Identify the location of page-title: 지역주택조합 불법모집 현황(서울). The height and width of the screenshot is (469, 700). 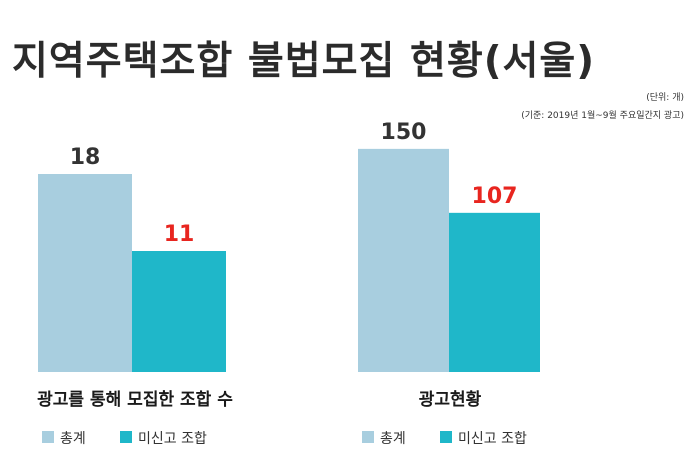
(304, 61).